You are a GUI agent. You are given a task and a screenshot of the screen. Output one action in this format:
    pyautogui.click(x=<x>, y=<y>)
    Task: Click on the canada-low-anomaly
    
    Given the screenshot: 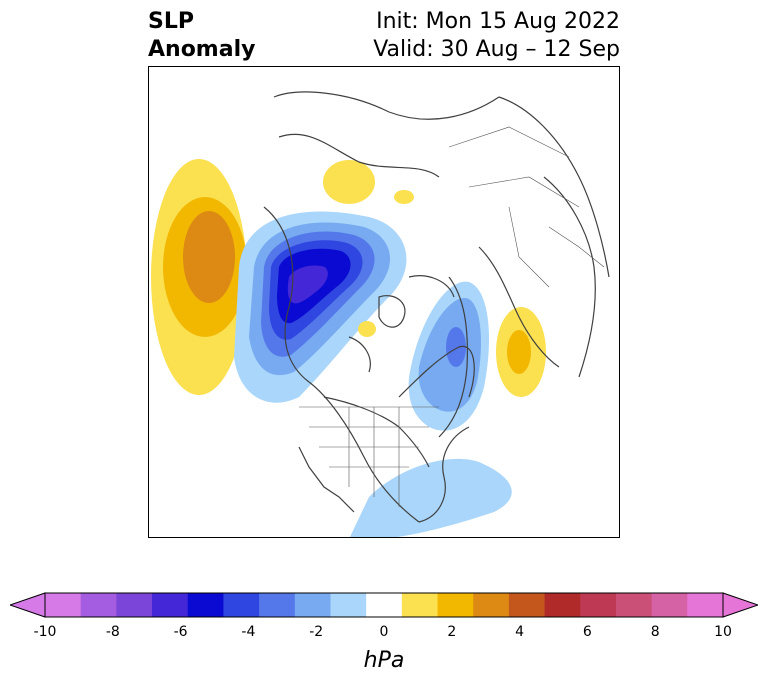 What is the action you would take?
    pyautogui.click(x=320, y=307)
    